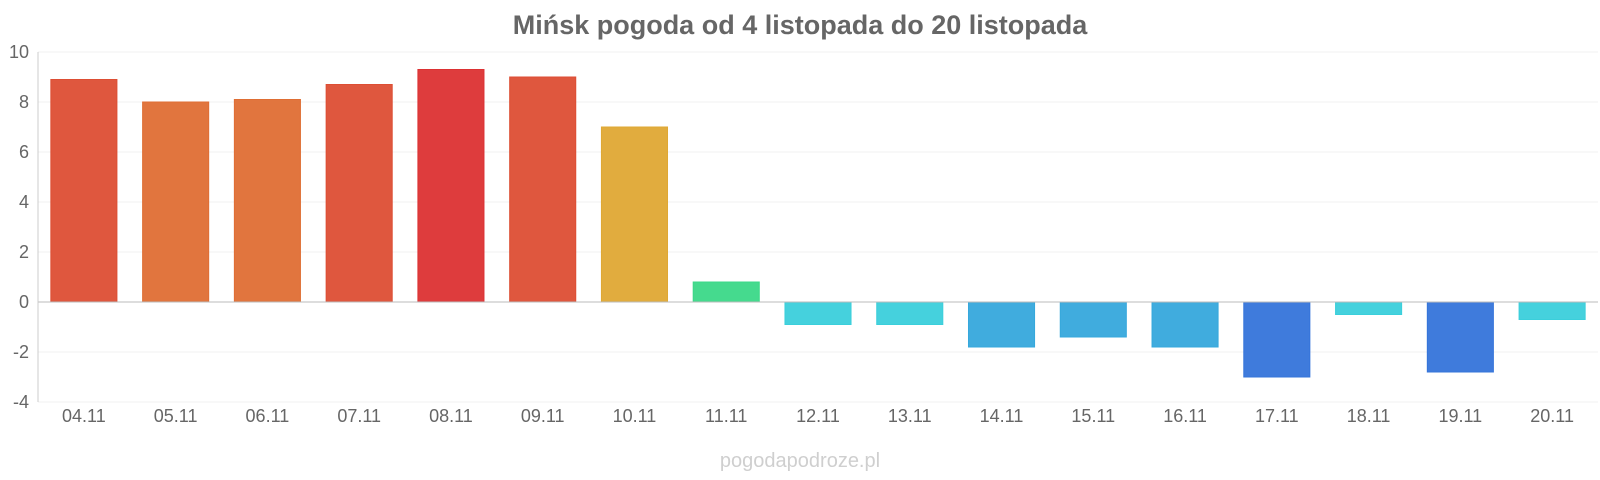 Image resolution: width=1600 pixels, height=480 pixels. What do you see at coordinates (267, 201) in the screenshot?
I see `bar-06.11` at bounding box center [267, 201].